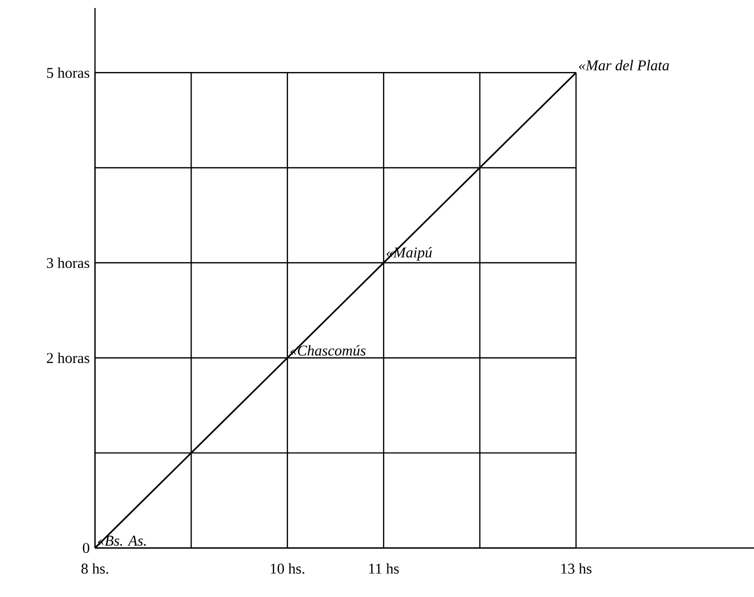 The width and height of the screenshot is (754, 597). What do you see at coordinates (624, 65) in the screenshot?
I see `annotation: «Mar del Plata` at bounding box center [624, 65].